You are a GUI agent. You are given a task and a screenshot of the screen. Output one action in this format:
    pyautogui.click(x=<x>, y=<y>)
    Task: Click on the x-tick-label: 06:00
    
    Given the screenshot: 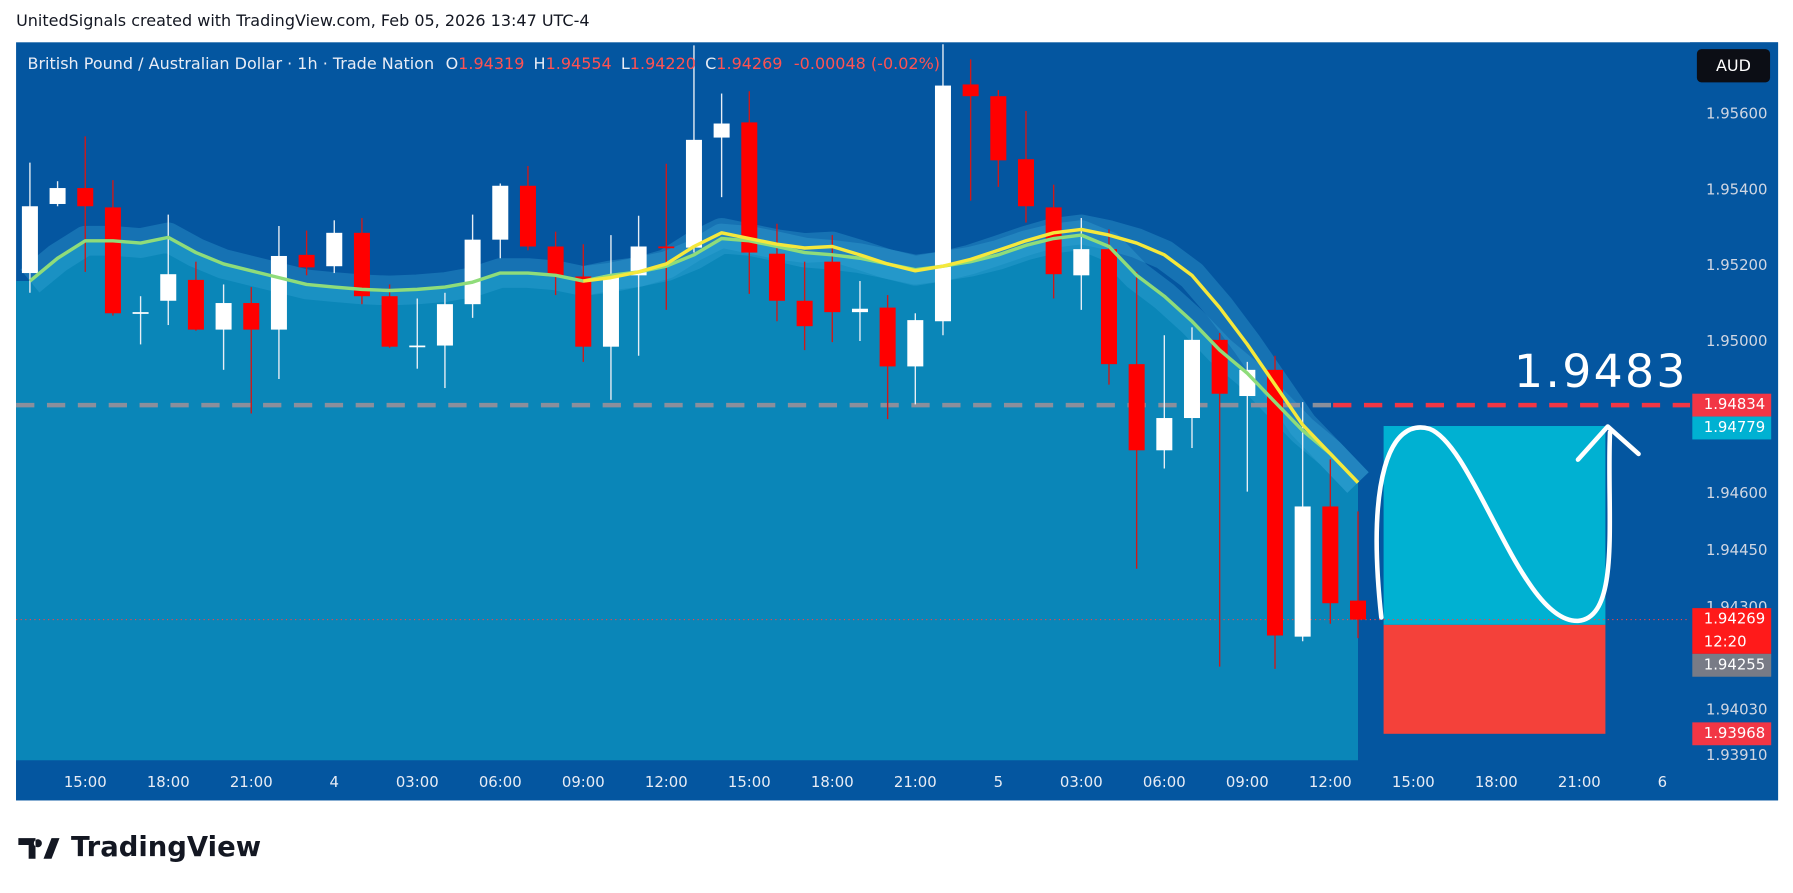 What is the action you would take?
    pyautogui.click(x=500, y=782)
    